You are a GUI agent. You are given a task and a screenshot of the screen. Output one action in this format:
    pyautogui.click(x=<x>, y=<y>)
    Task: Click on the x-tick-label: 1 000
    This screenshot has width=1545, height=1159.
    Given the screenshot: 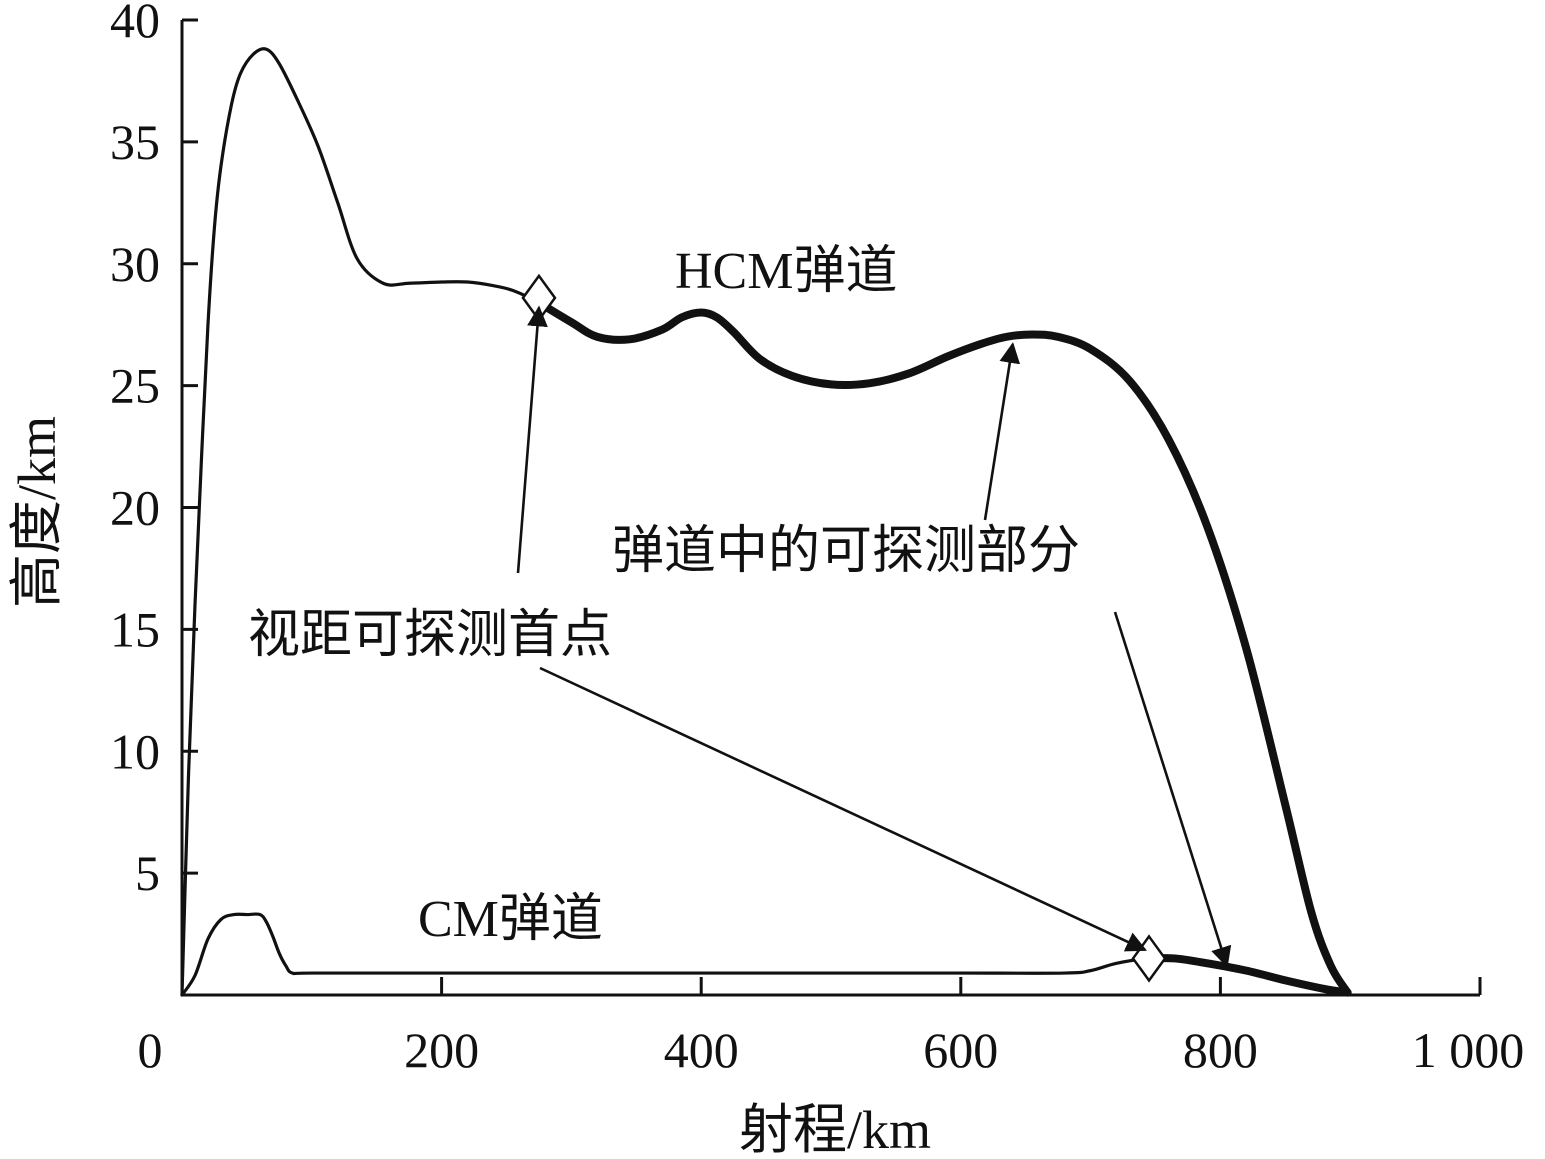 What is the action you would take?
    pyautogui.click(x=1468, y=1050)
    